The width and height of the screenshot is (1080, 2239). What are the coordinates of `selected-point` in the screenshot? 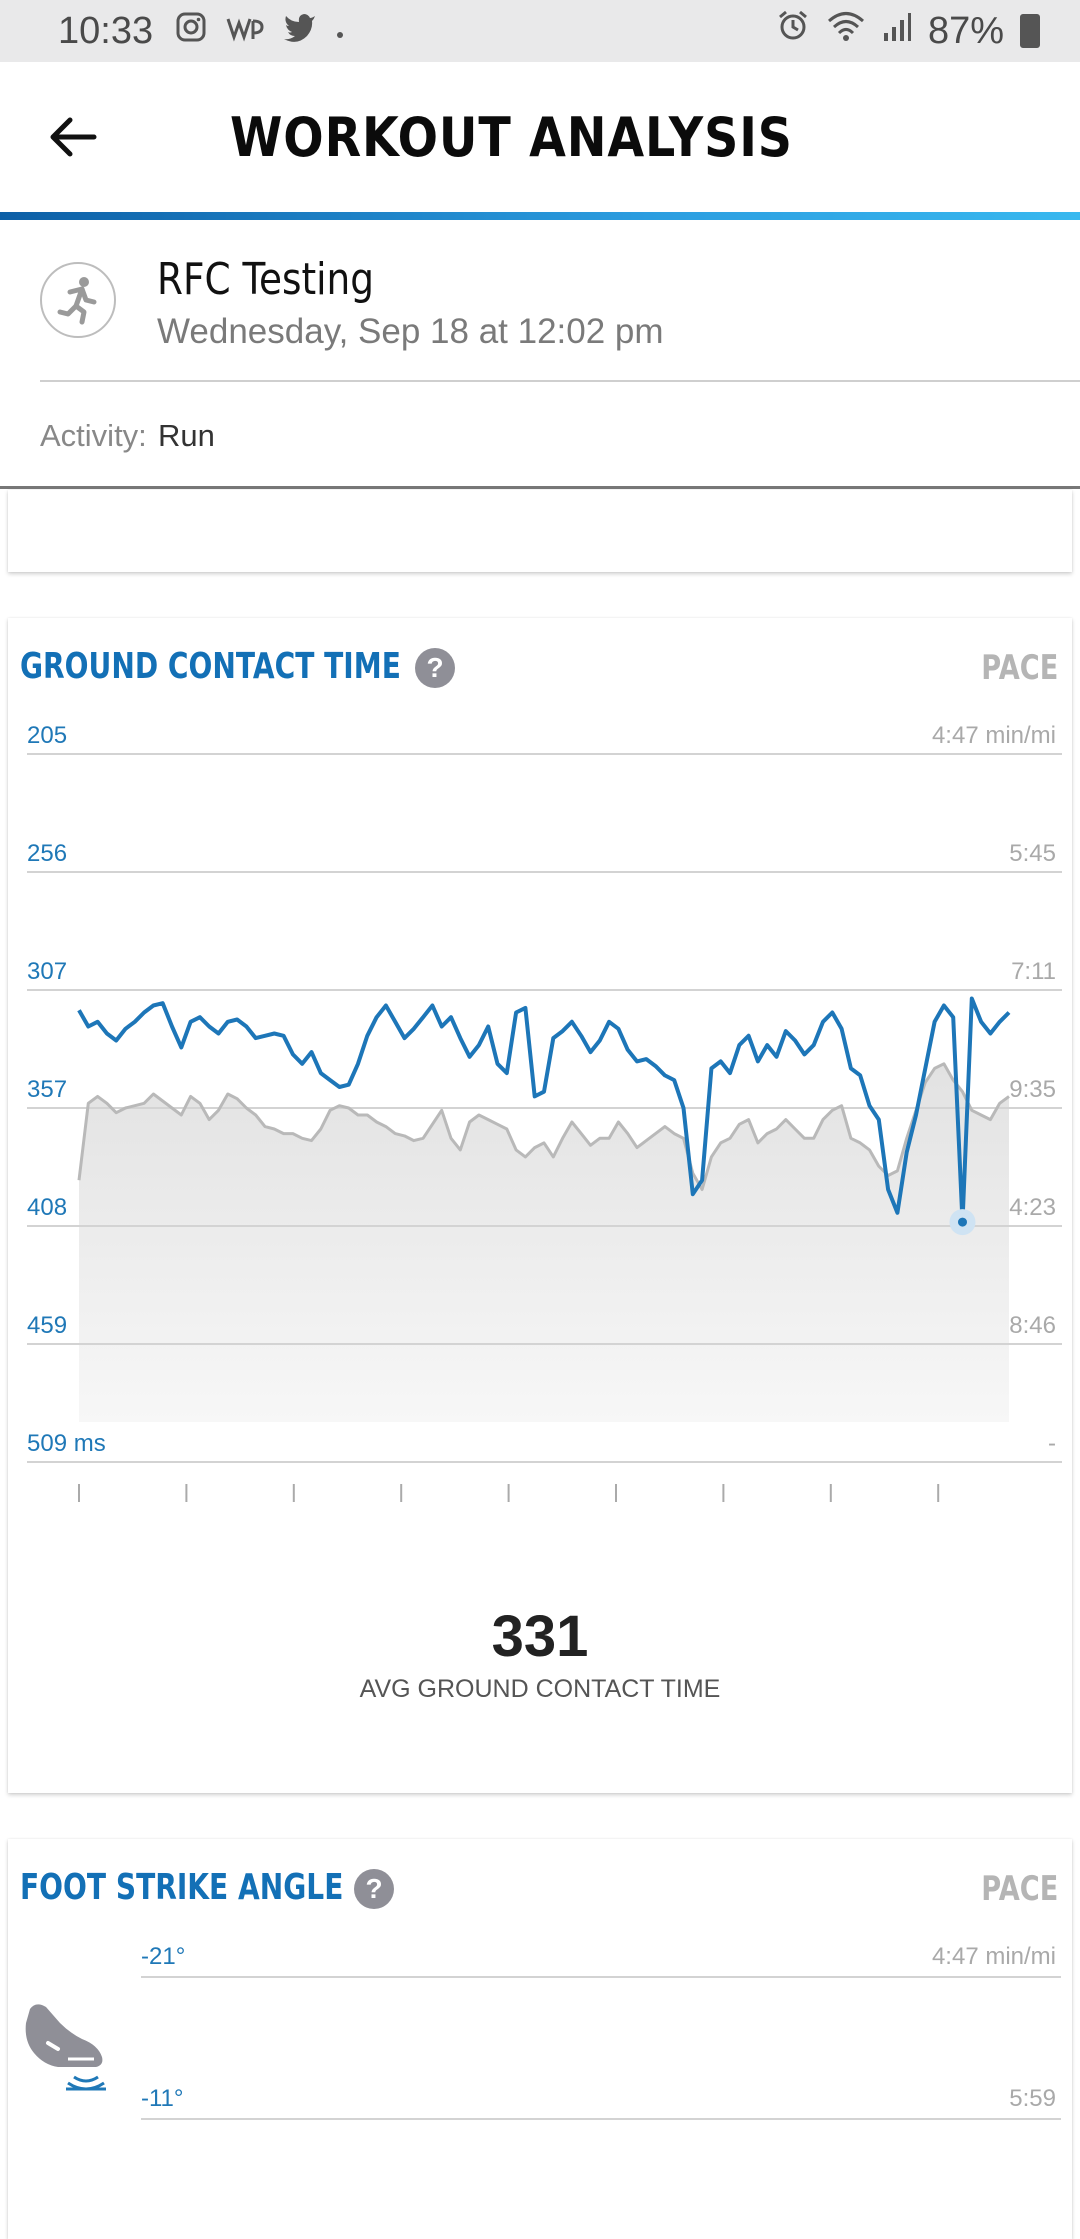 It's located at (962, 1222).